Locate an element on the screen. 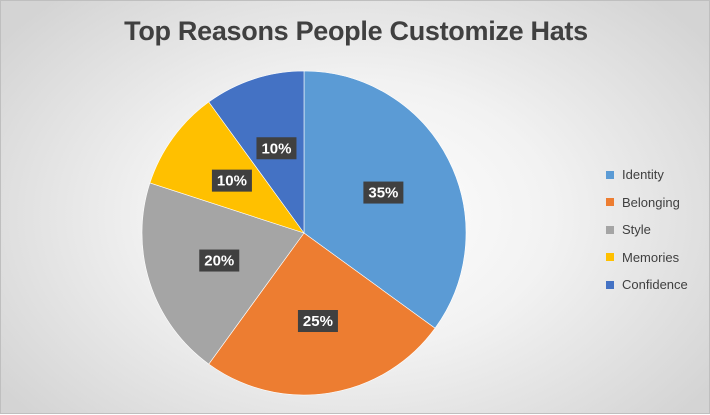 Image resolution: width=710 pixels, height=415 pixels. pie-slice-style is located at coordinates (223, 273).